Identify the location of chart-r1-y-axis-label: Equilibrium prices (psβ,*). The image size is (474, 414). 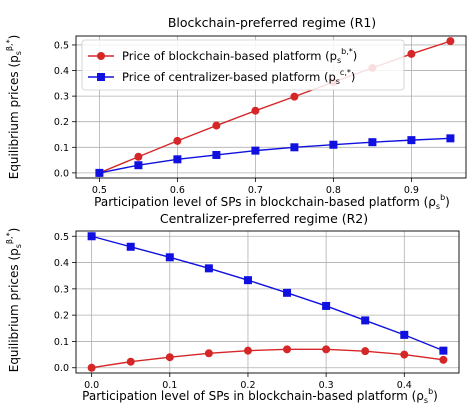
(14, 107).